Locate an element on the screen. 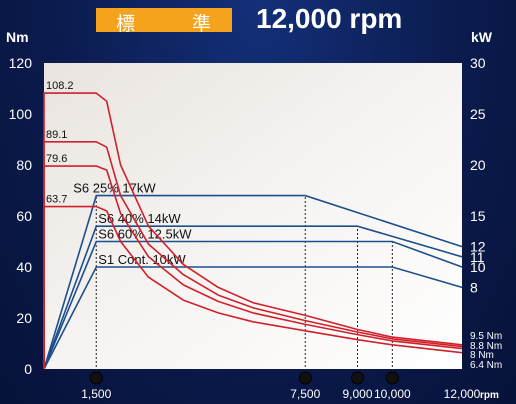 Image resolution: width=516 pixels, height=404 pixels. y-left-tick-100: 100 is located at coordinates (21, 114).